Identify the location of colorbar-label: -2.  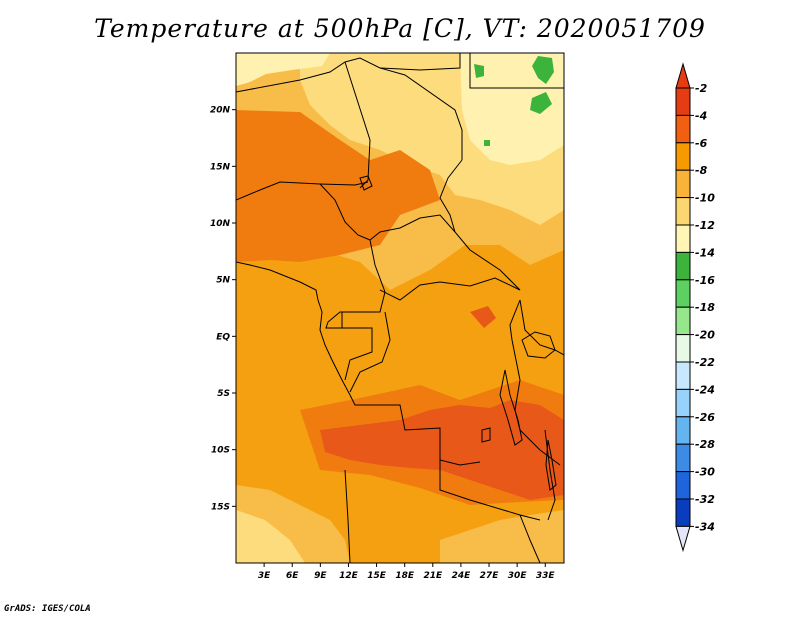
(701, 88).